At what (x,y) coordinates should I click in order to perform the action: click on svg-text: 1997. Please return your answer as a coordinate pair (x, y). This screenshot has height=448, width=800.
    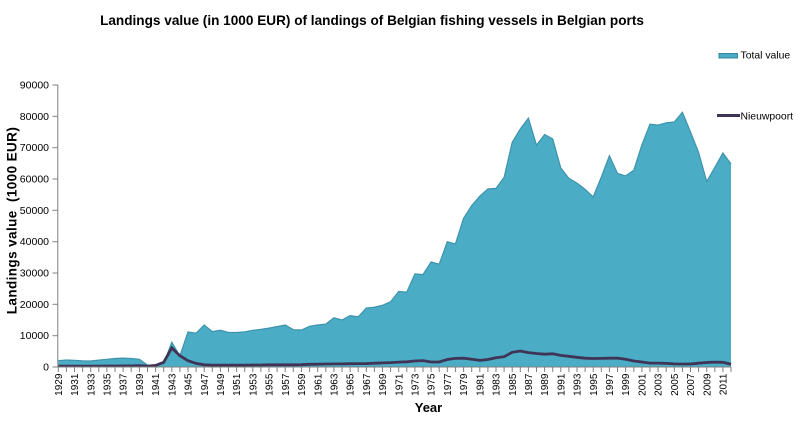
    Looking at the image, I should click on (610, 384).